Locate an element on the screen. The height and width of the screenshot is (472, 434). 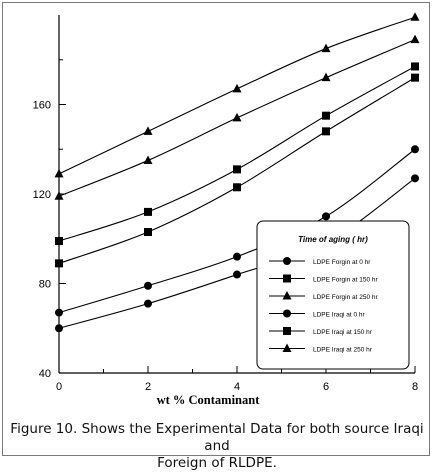
y-tick-label: 160 is located at coordinates (42, 106).